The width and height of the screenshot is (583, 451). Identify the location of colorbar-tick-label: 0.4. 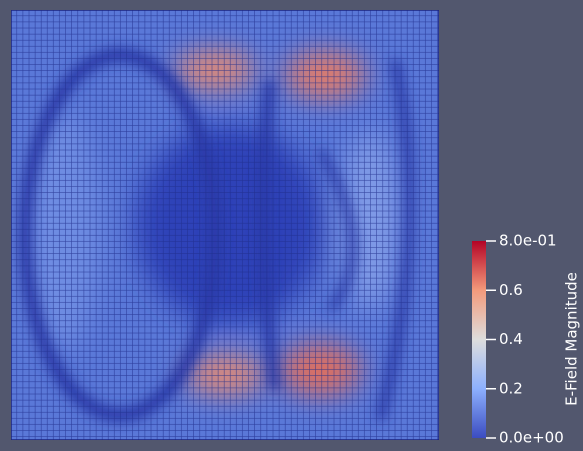
(511, 339).